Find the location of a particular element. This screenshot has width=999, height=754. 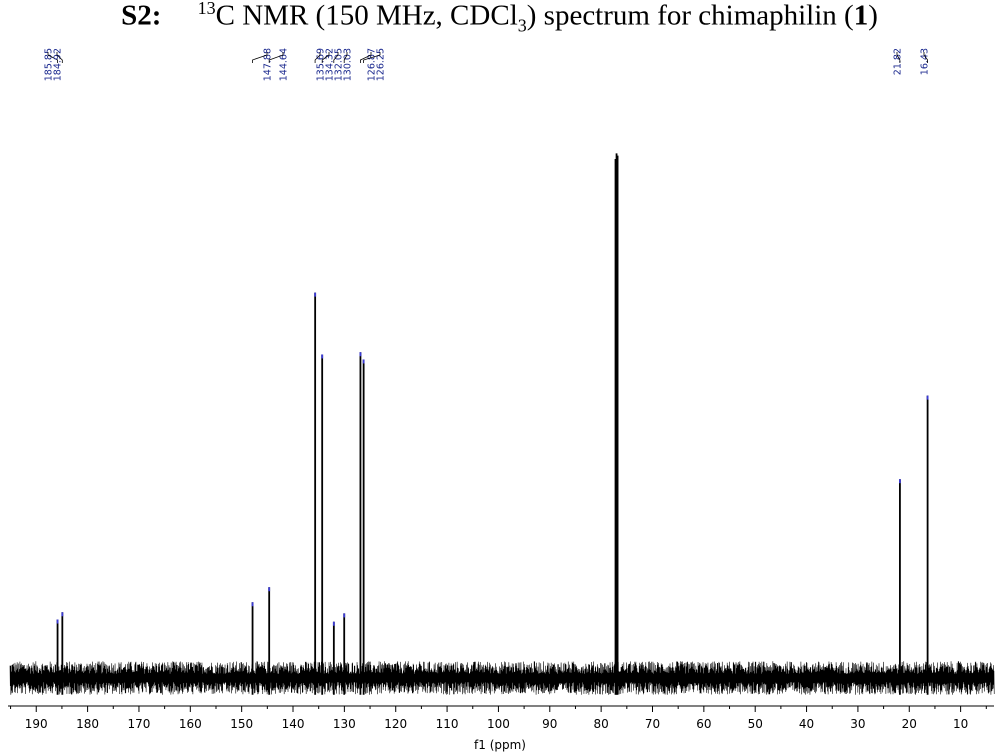

peak-connector-184.92 is located at coordinates (59, 57).